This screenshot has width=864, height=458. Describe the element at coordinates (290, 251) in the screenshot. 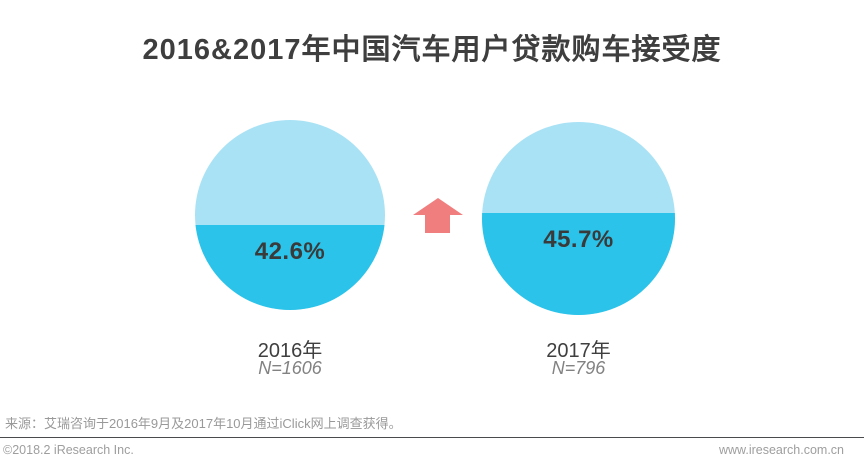

I see `value-label-2016: 42.6%` at that location.